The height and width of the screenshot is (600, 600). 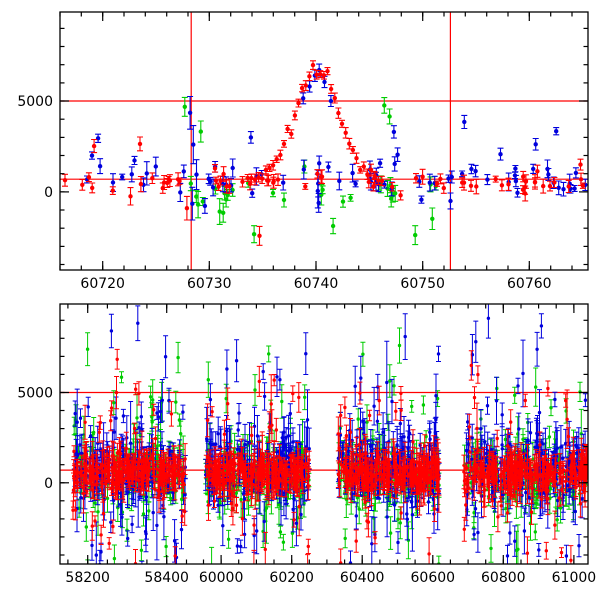 I want to click on x-tick-label: 60600, so click(x=433, y=578).